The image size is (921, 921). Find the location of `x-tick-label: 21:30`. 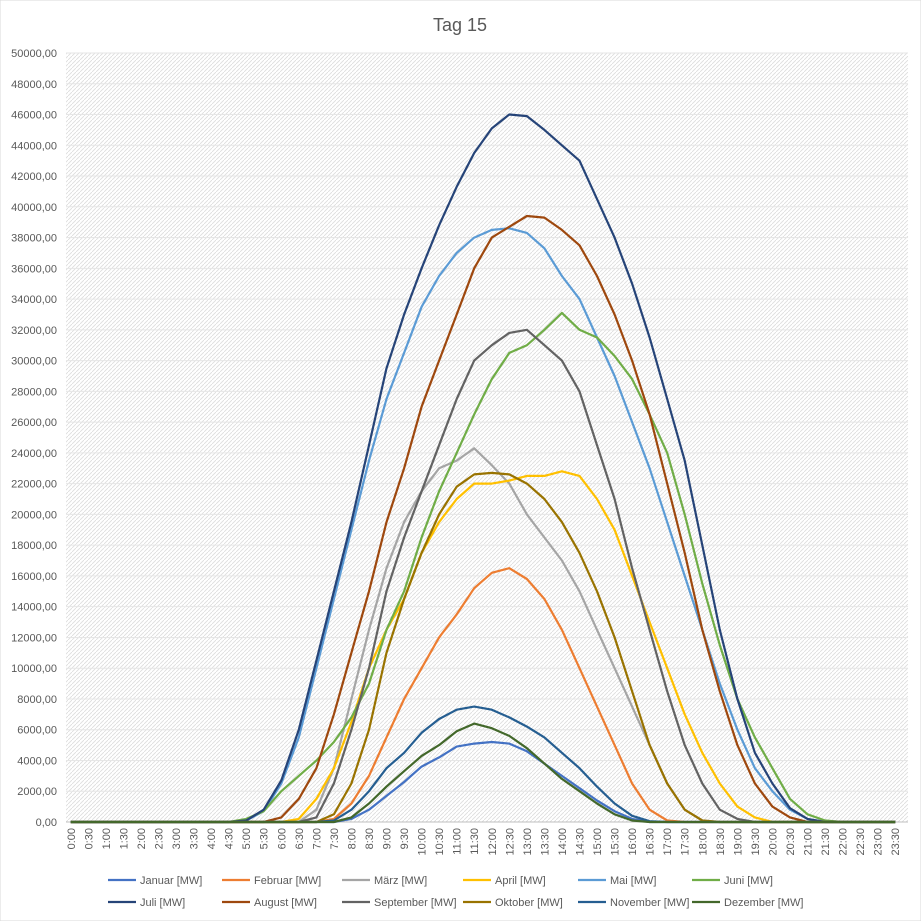

x-tick-label: 21:30 is located at coordinates (826, 842).